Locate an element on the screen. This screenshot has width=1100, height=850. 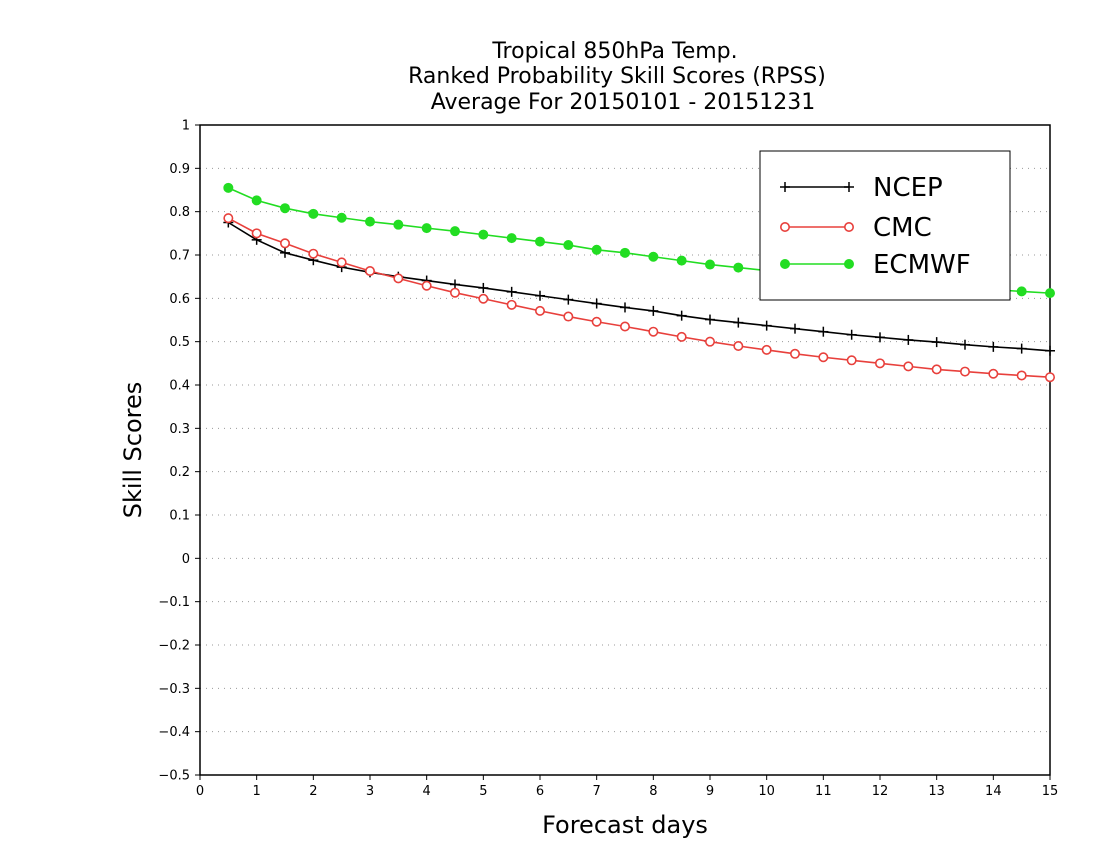
title-line-2: Ranked Probability Skill Scores (RPSS) is located at coordinates (617, 76).